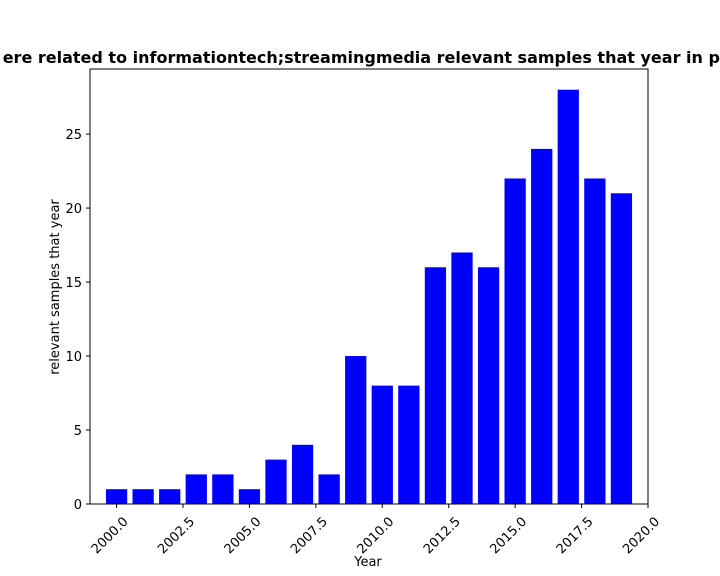  Describe the element at coordinates (78, 505) in the screenshot. I see `y-tick-label: 0` at that location.